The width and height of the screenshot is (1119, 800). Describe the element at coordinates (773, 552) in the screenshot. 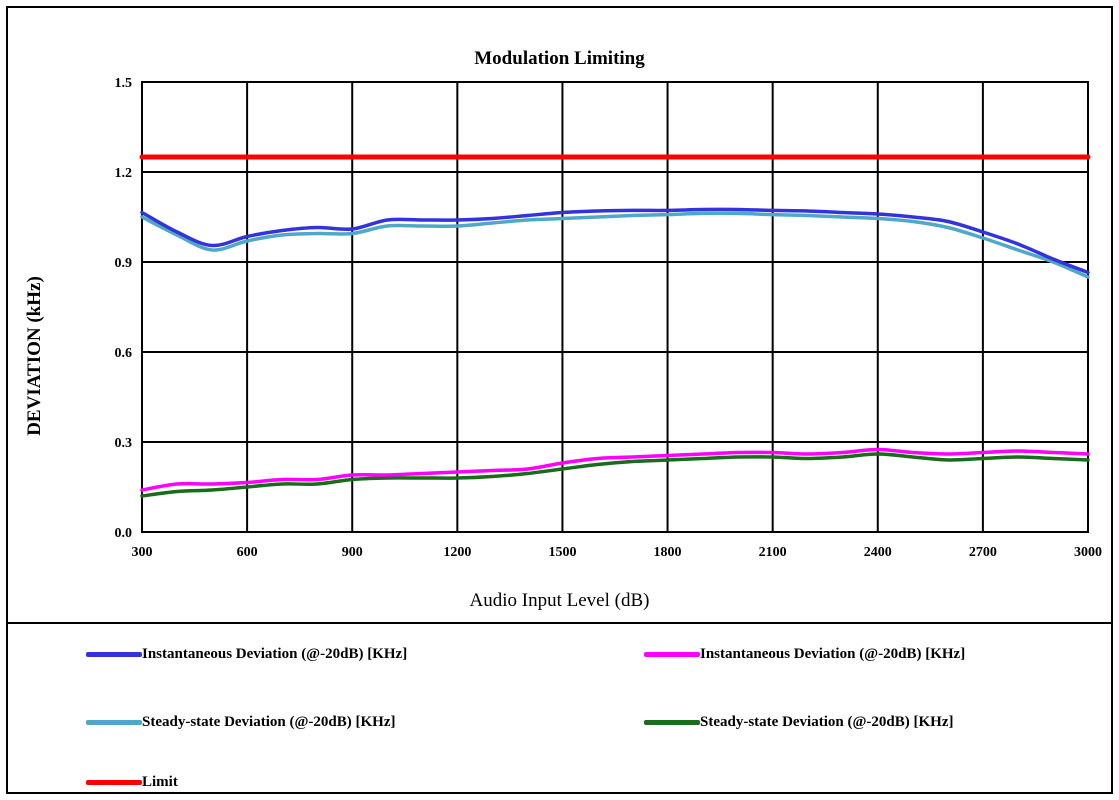

I see `x-tick-label: 2100` at that location.